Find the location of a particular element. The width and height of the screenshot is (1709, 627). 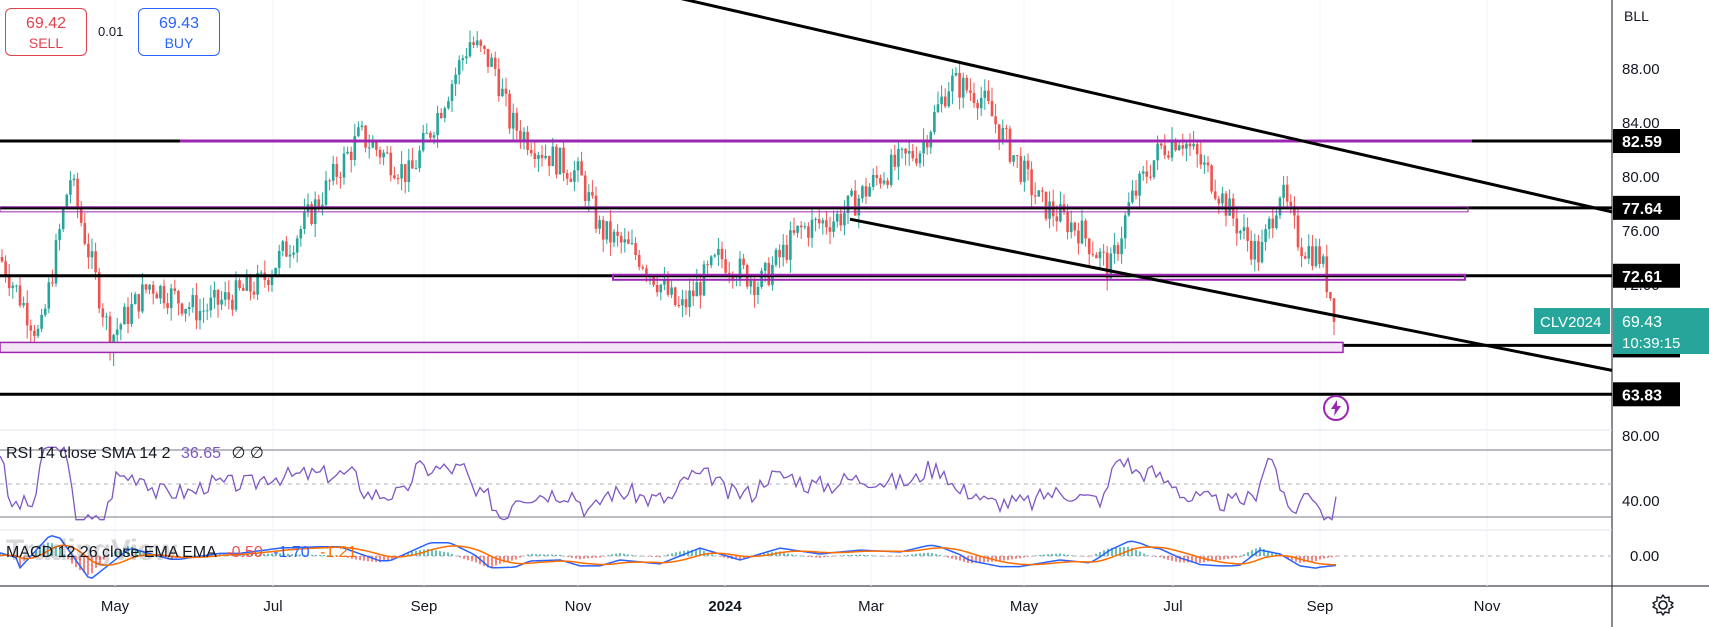

gear-icon is located at coordinates (1663, 605).